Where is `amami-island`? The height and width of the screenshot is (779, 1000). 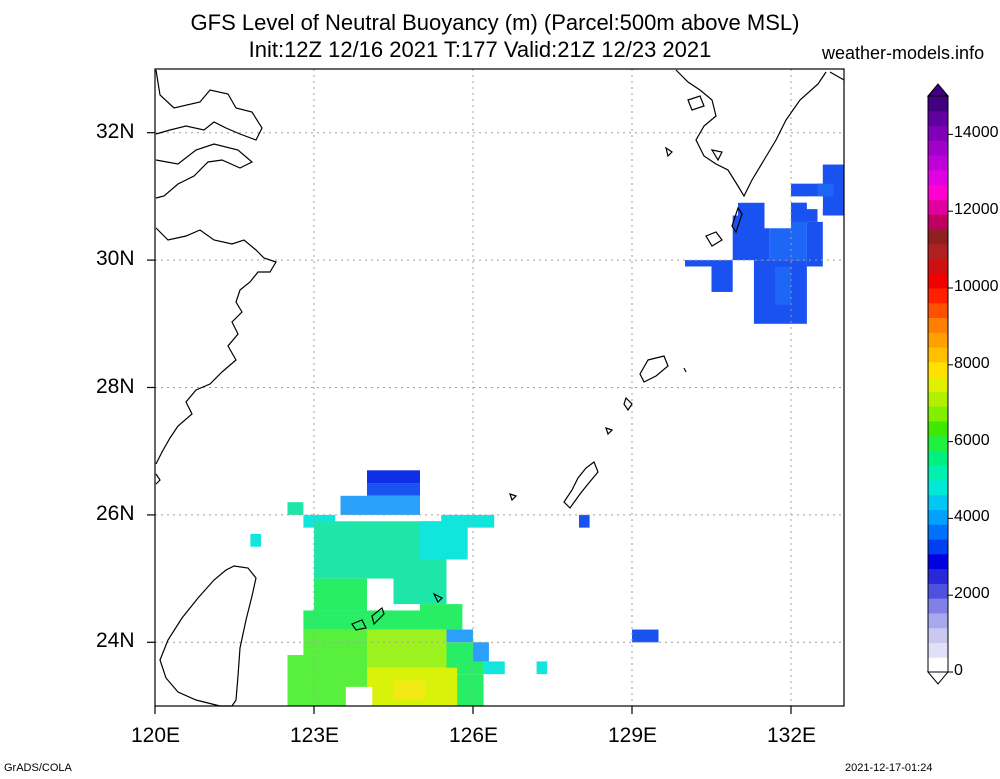 amami-island is located at coordinates (654, 369).